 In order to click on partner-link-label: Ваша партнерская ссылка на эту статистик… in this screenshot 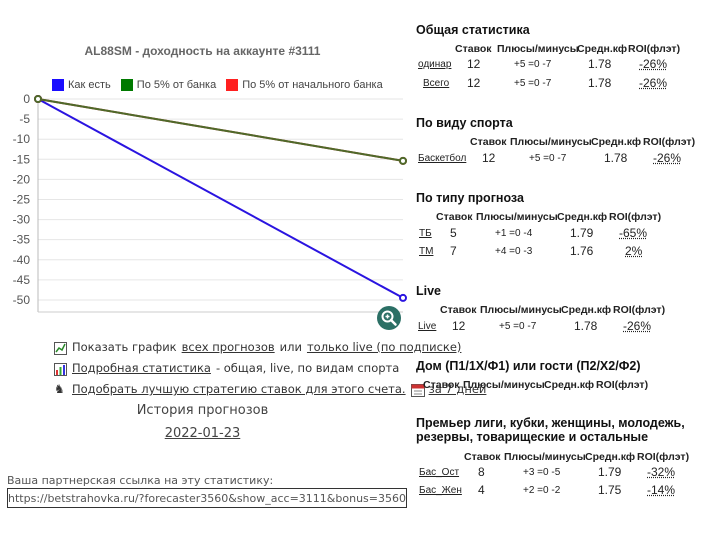, I will do `click(140, 480)`.